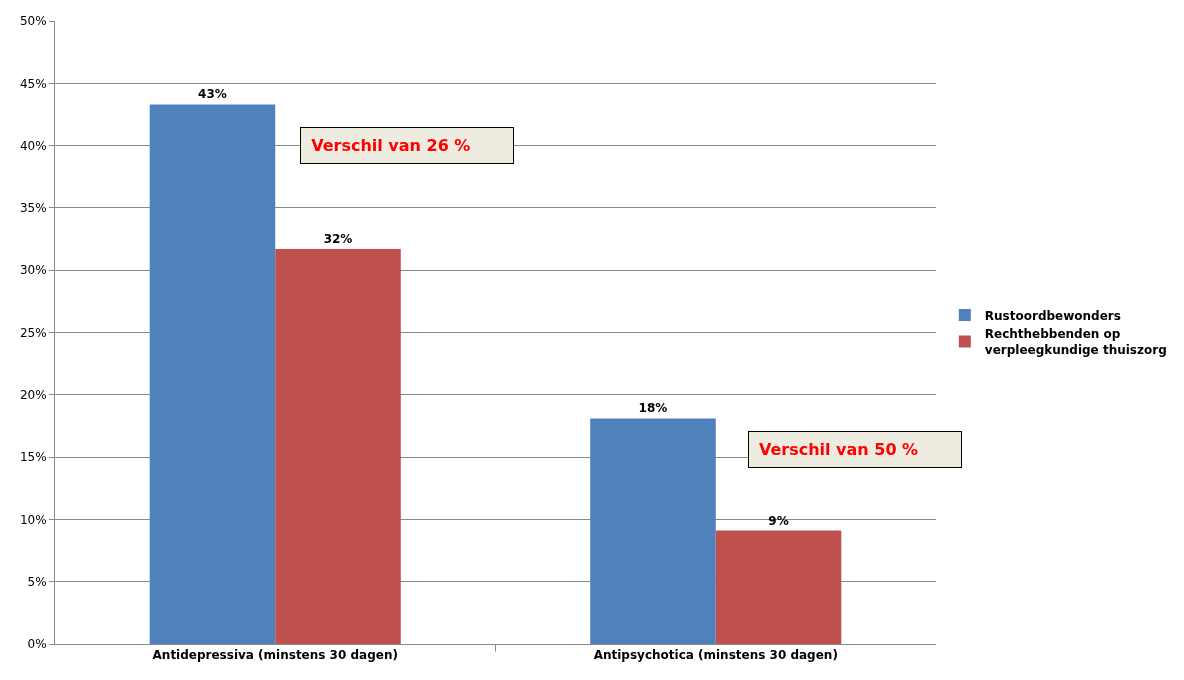 The height and width of the screenshot is (680, 1184). What do you see at coordinates (275, 655) in the screenshot?
I see `x-tick-label: Antidepressiva (minstens 30 dagen)` at bounding box center [275, 655].